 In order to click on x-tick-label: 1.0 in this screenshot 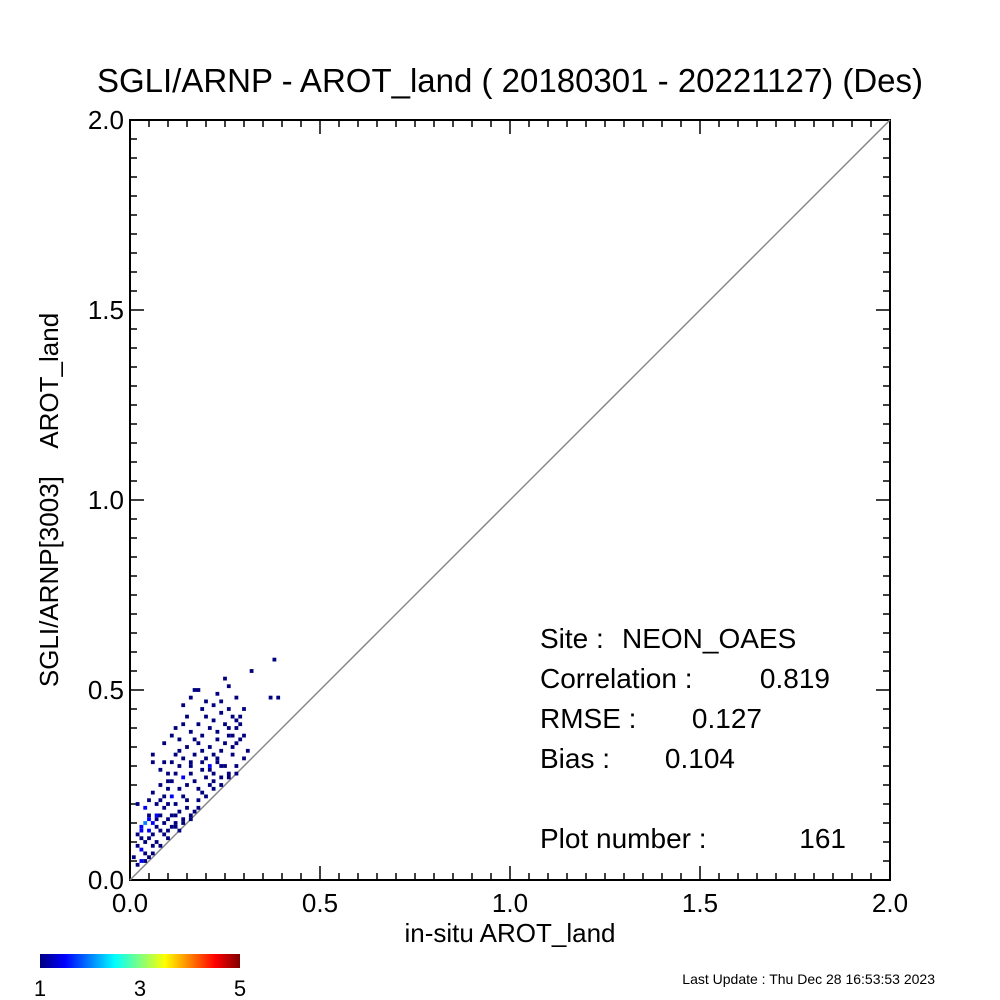, I will do `click(510, 903)`.